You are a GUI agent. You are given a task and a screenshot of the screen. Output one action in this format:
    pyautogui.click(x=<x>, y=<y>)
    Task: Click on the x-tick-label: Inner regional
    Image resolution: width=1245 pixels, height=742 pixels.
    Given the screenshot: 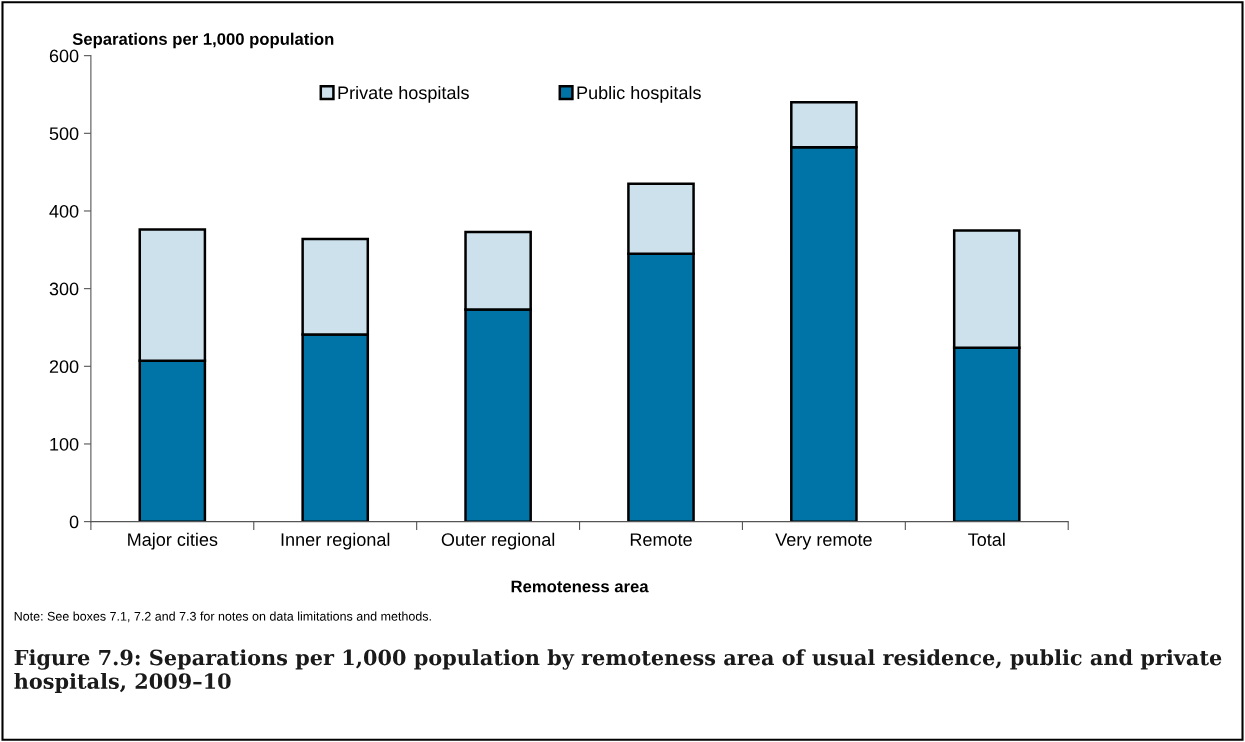 What is the action you would take?
    pyautogui.click(x=335, y=541)
    